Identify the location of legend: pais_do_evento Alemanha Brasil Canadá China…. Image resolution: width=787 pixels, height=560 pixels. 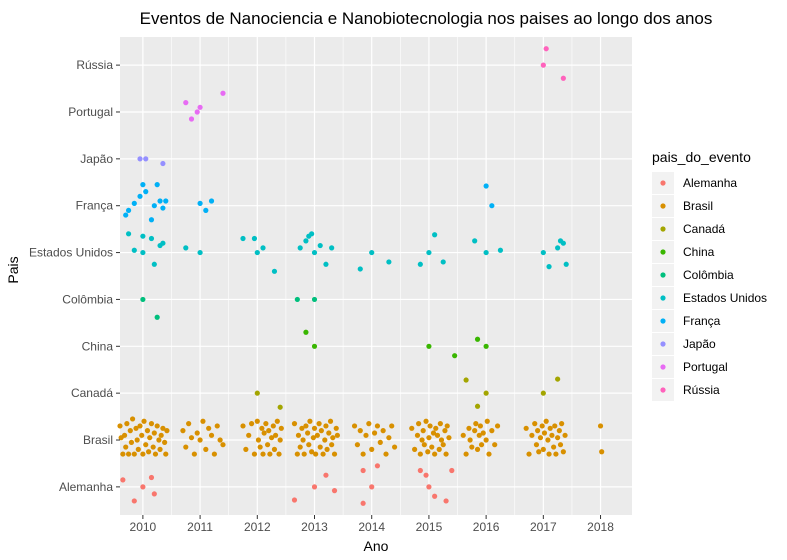
(709, 275).